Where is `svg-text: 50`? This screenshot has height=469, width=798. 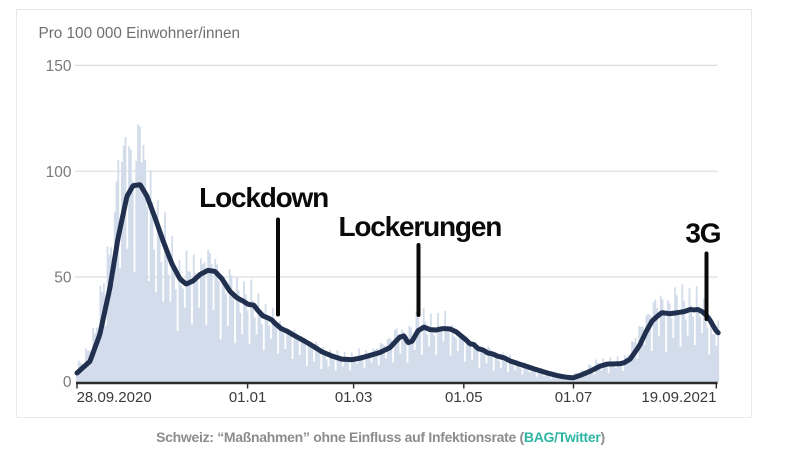
svg-text: 50 is located at coordinates (63, 278).